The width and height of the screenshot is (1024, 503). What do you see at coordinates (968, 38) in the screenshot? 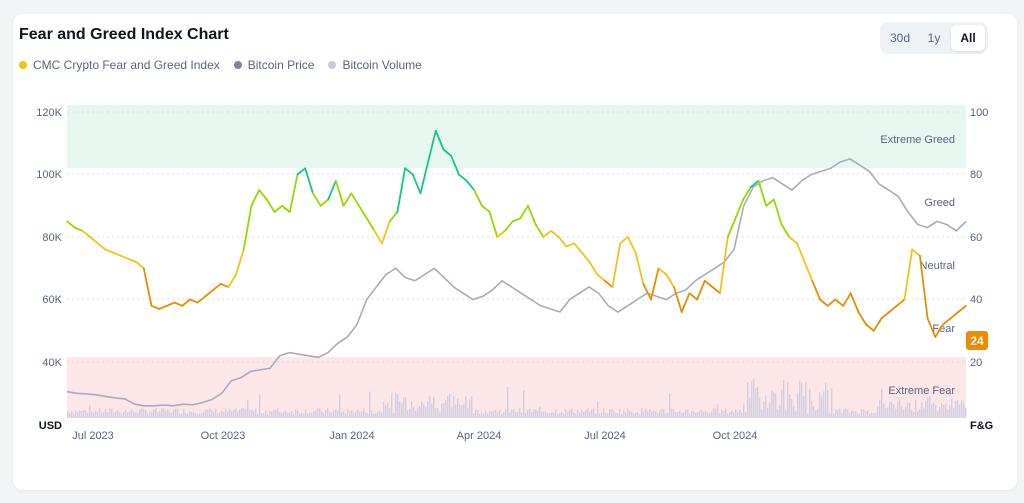
I see `range-all-button: All` at bounding box center [968, 38].